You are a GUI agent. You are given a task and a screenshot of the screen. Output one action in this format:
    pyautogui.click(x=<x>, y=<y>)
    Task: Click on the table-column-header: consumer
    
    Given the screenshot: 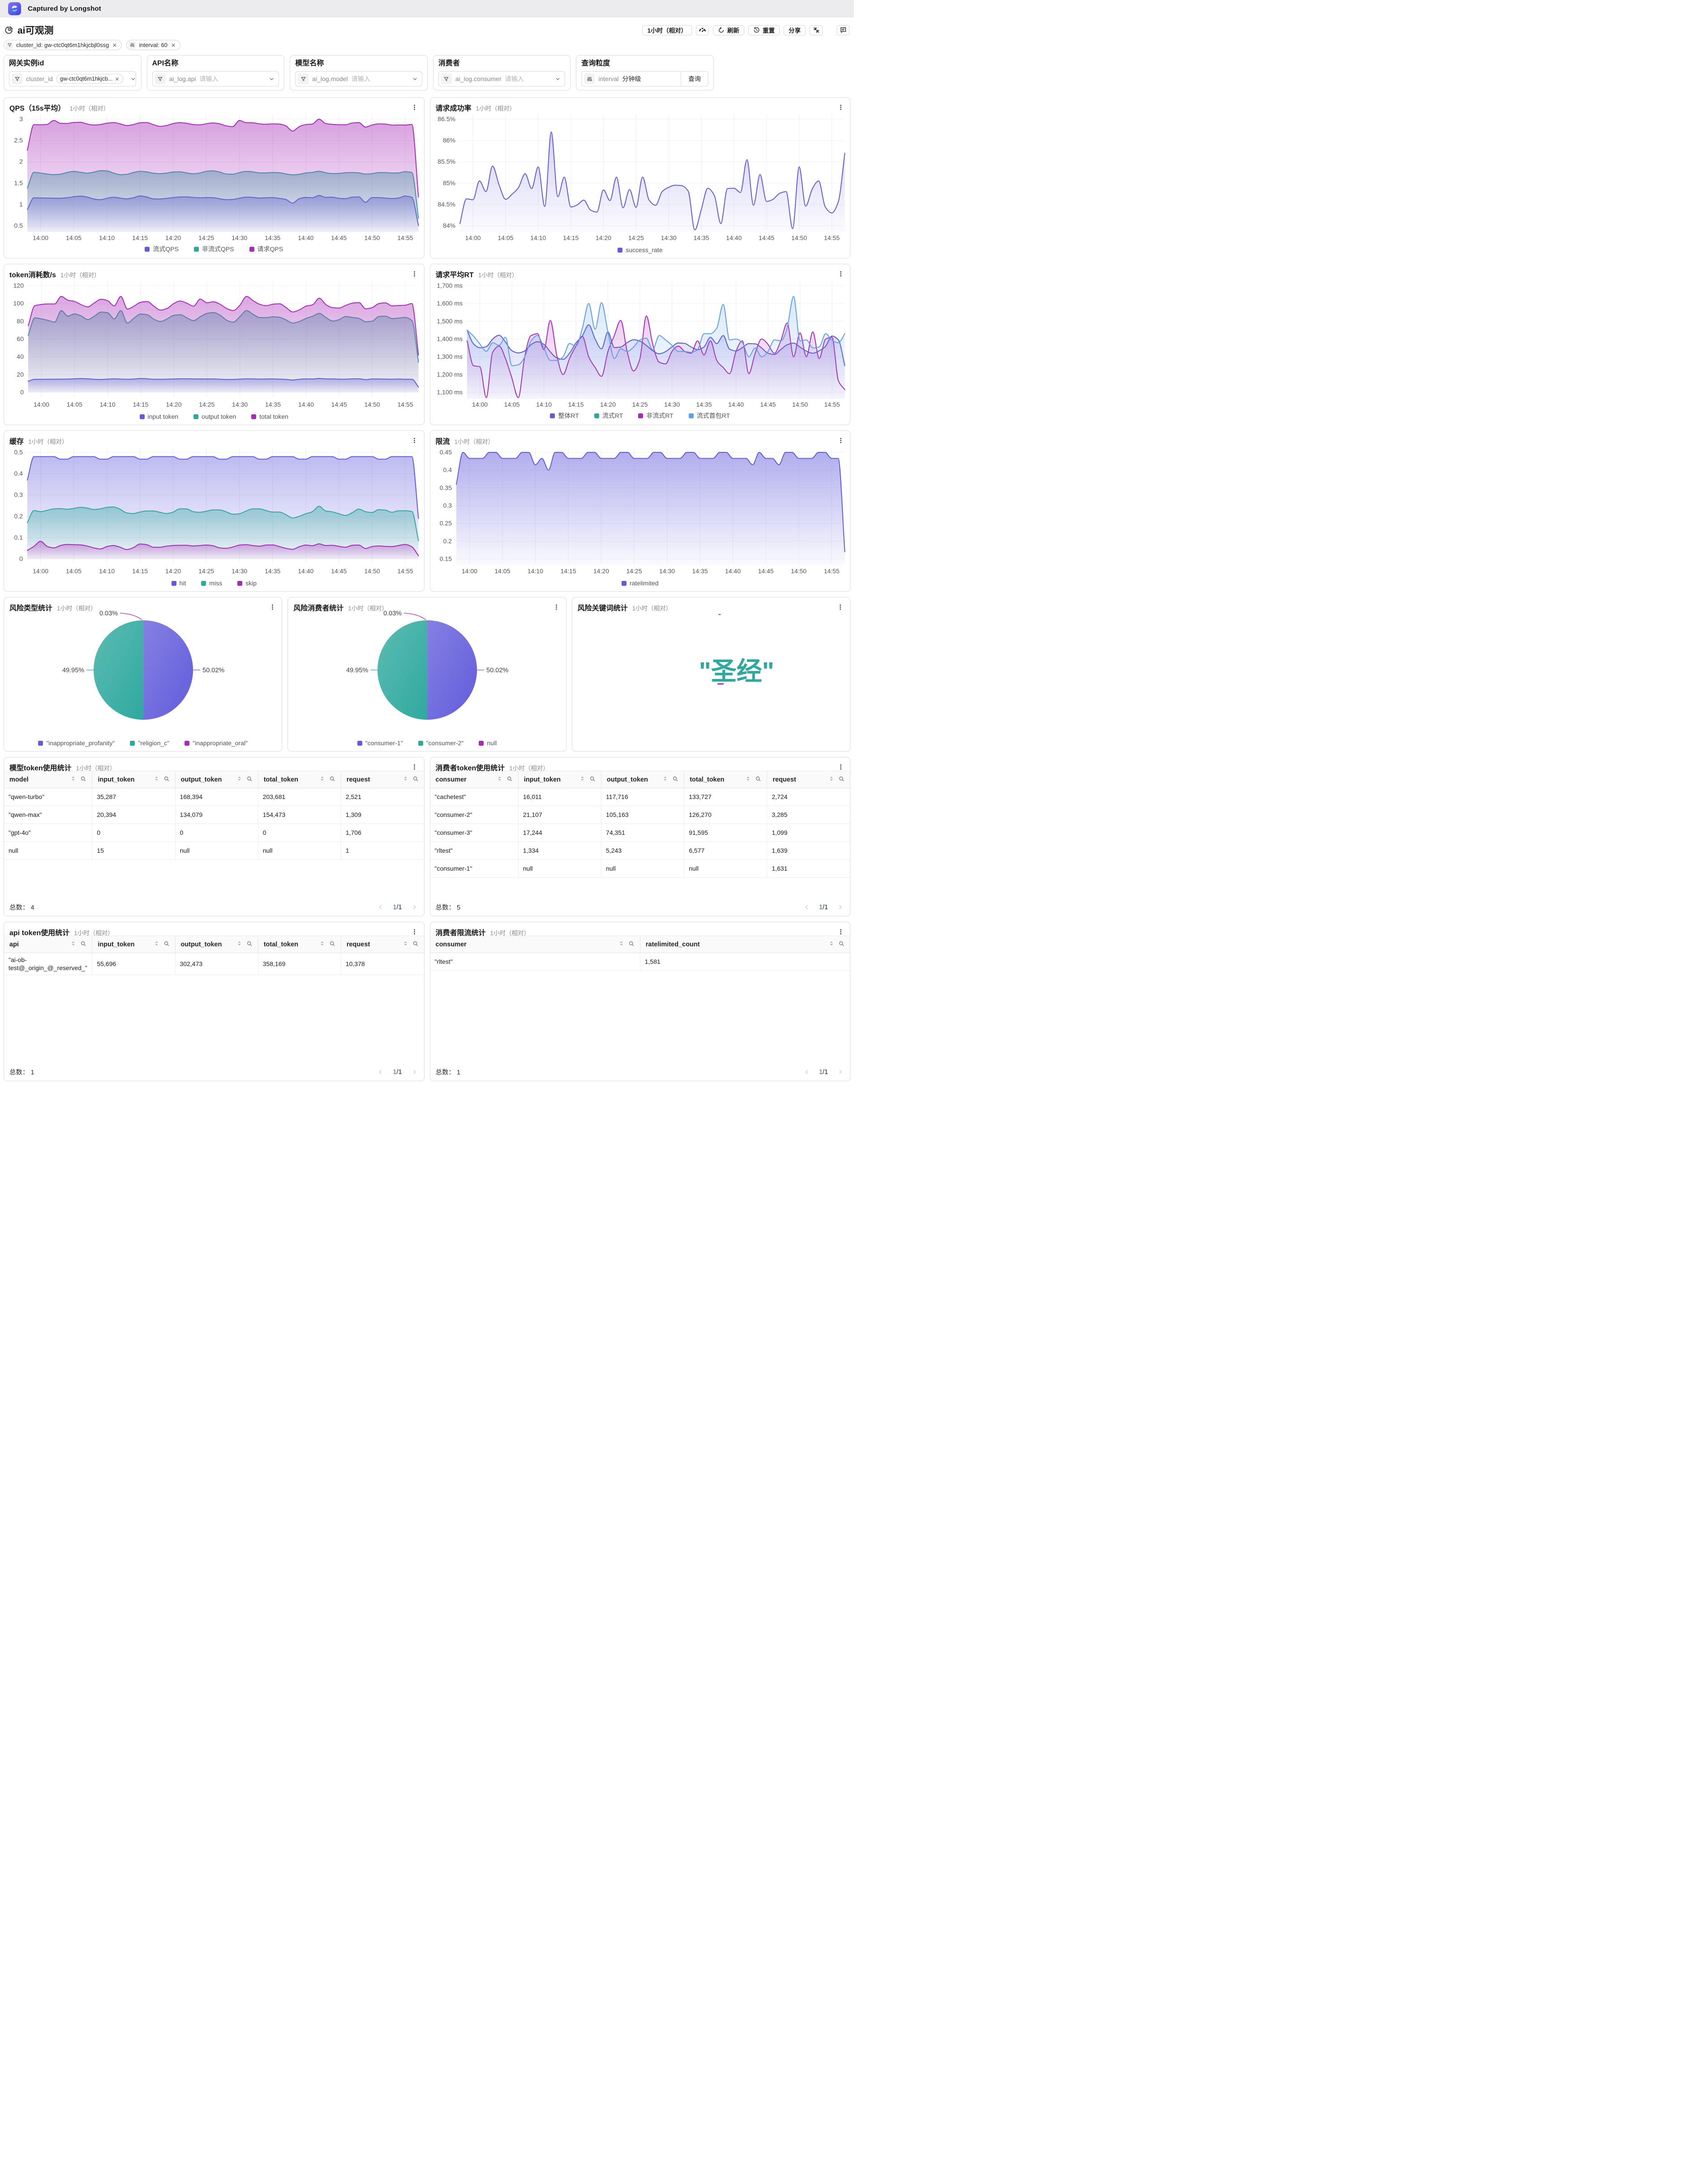 What is the action you would take?
    pyautogui.click(x=474, y=779)
    